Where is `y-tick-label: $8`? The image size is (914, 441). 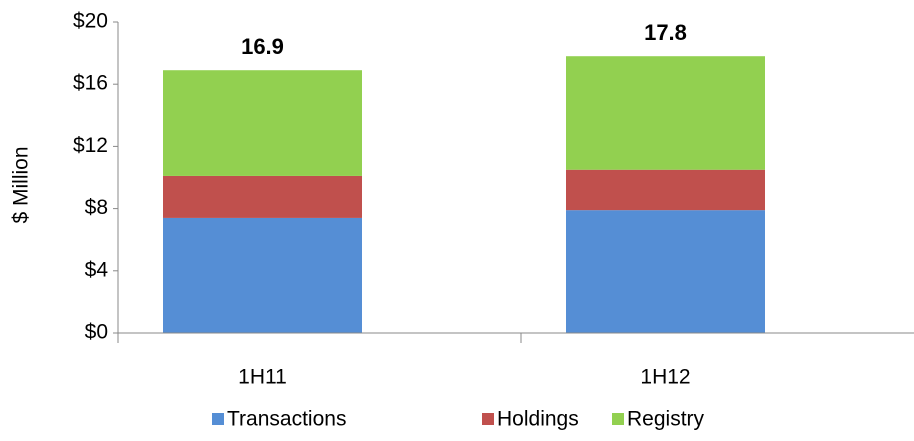
y-tick-label: $8 is located at coordinates (96, 207).